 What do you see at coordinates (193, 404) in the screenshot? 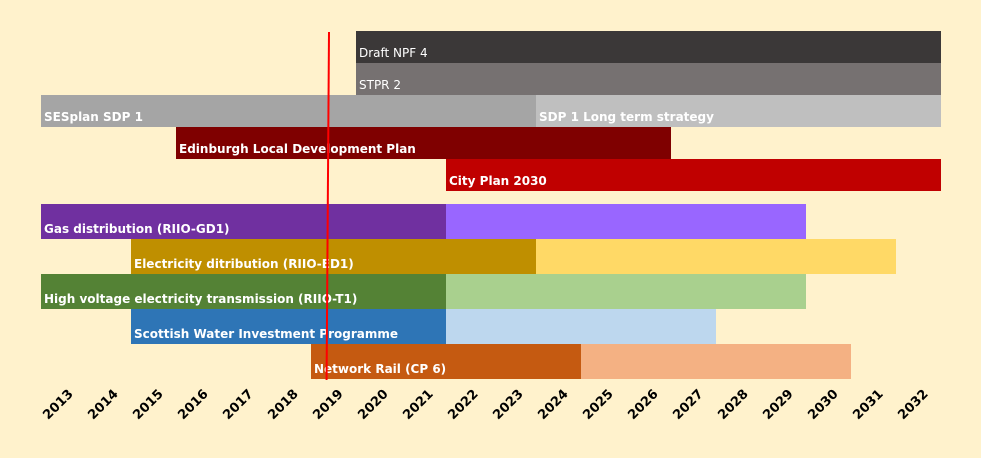
I see `x-tick-label: 2016` at bounding box center [193, 404].